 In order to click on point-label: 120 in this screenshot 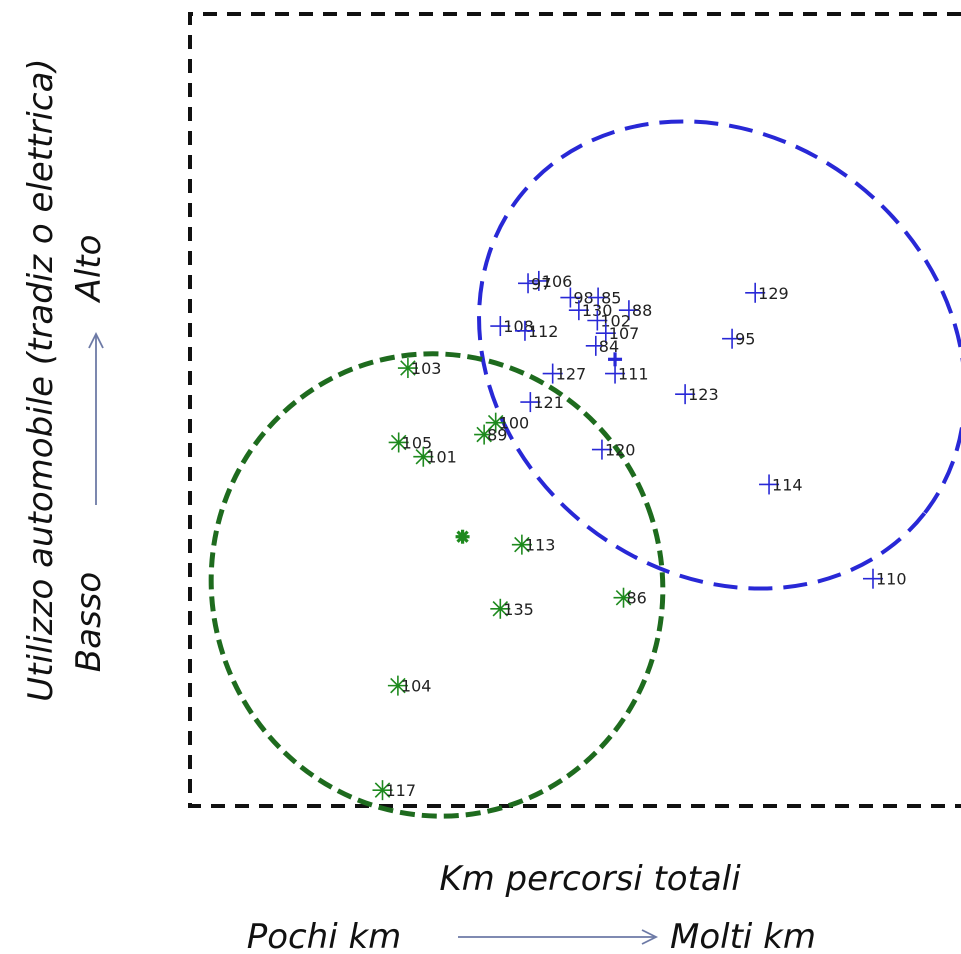, I will do `click(620, 450)`.